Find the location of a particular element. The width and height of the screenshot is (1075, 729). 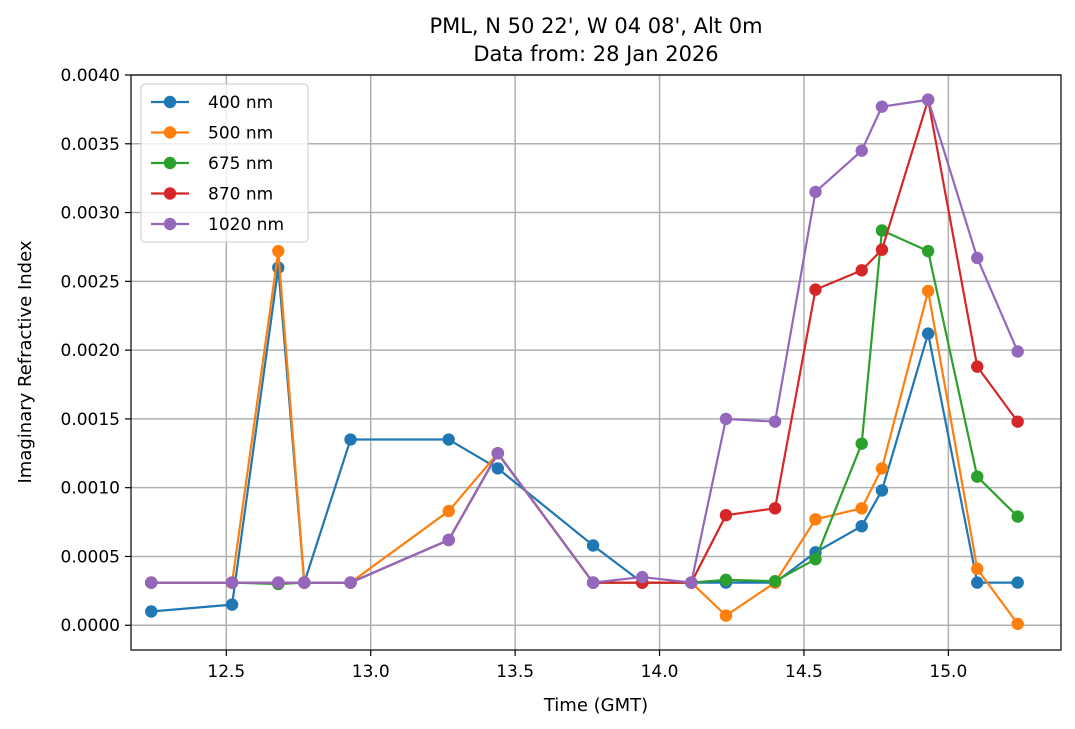

legend-label-500-nm: 500 nm is located at coordinates (240, 134).